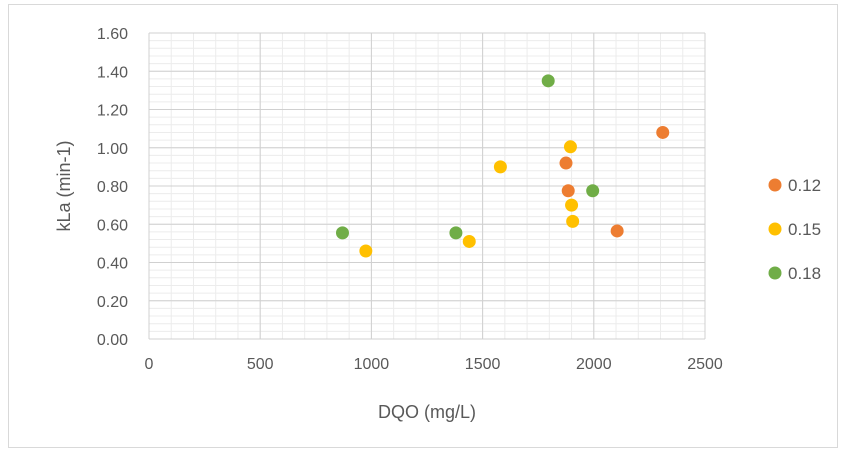 The image size is (846, 453). What do you see at coordinates (804, 273) in the screenshot?
I see `legend-label: 0.18` at bounding box center [804, 273].